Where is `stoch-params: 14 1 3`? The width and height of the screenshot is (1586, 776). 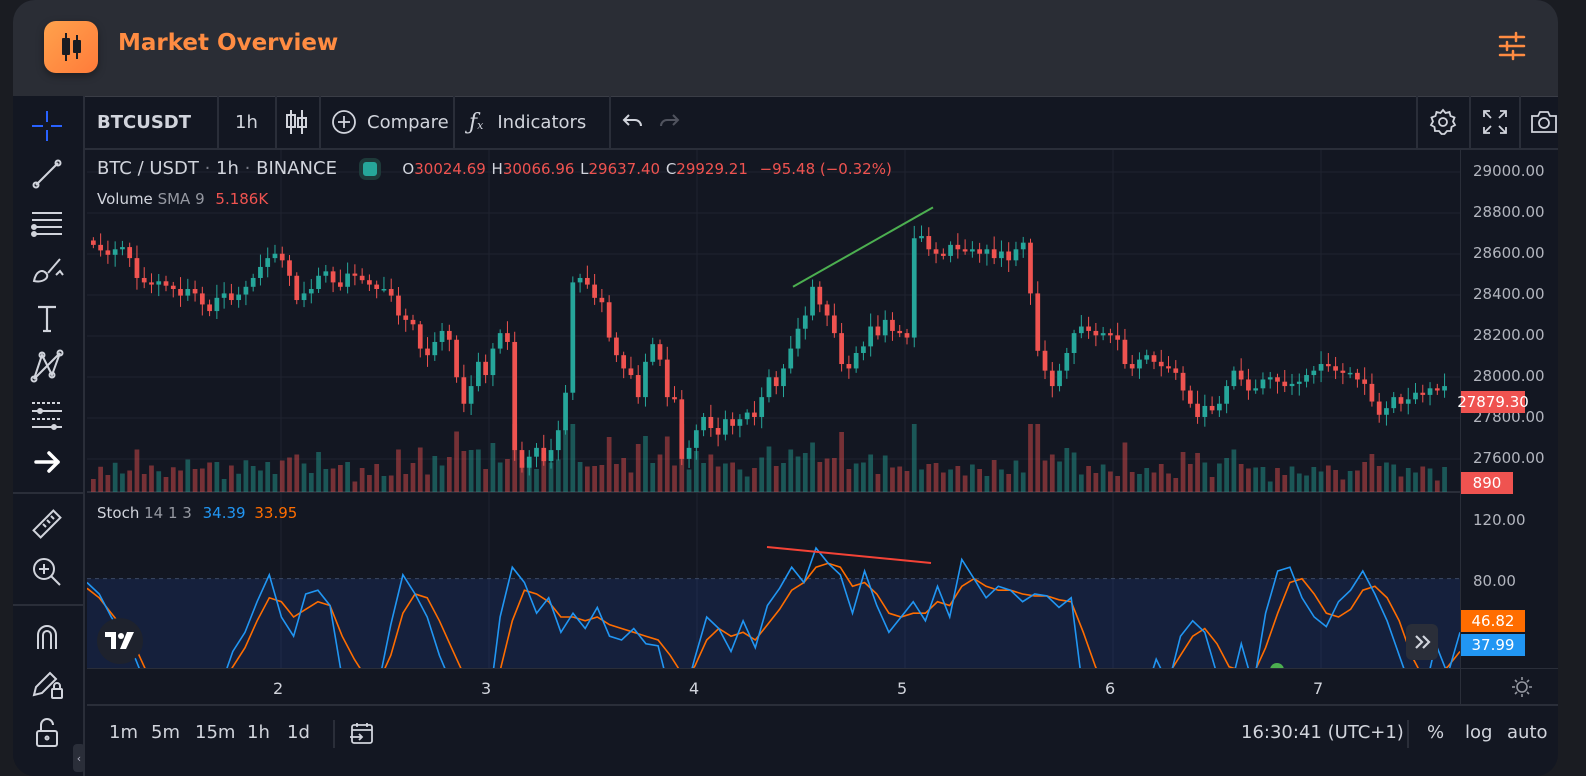
stoch-params: 14 1 3 is located at coordinates (168, 513).